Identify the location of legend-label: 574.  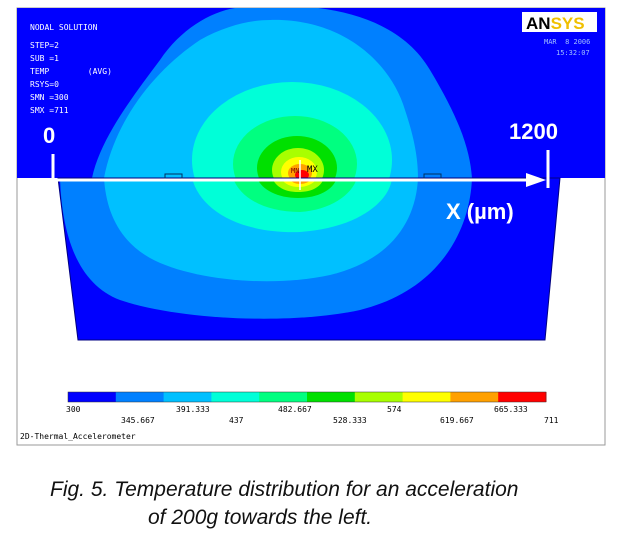
(394, 409).